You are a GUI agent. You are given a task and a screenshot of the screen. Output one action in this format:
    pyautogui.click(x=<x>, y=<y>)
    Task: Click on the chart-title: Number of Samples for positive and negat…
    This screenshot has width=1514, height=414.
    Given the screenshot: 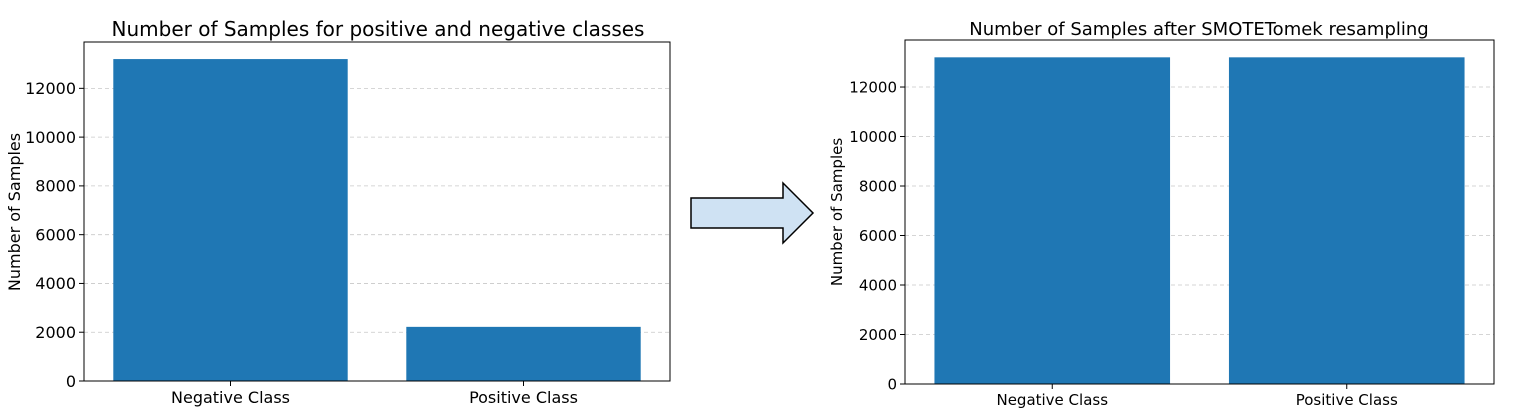 What is the action you would take?
    pyautogui.click(x=378, y=29)
    